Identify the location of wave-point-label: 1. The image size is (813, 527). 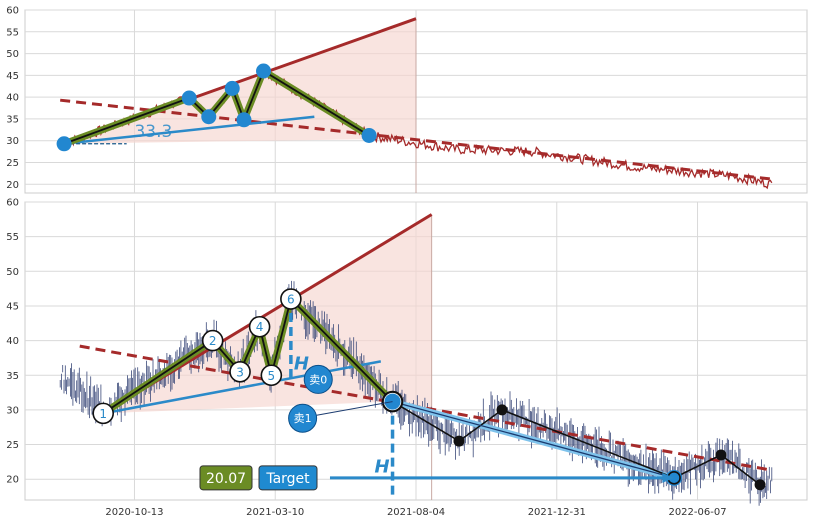
(103, 414).